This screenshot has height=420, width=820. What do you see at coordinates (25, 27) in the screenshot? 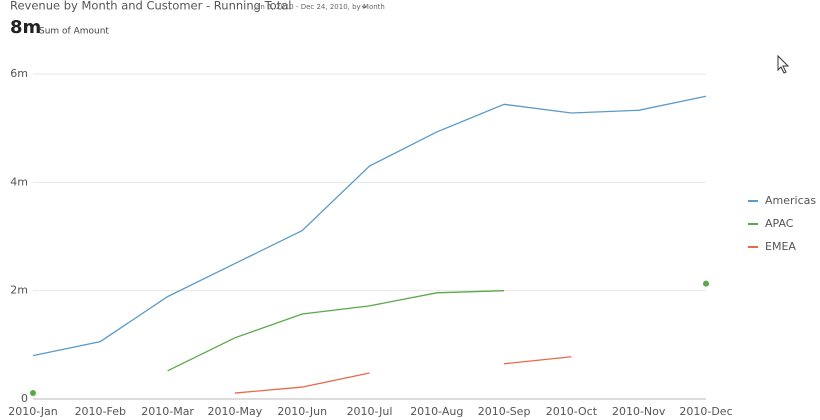
I see `kpi-value: 8m` at bounding box center [25, 27].